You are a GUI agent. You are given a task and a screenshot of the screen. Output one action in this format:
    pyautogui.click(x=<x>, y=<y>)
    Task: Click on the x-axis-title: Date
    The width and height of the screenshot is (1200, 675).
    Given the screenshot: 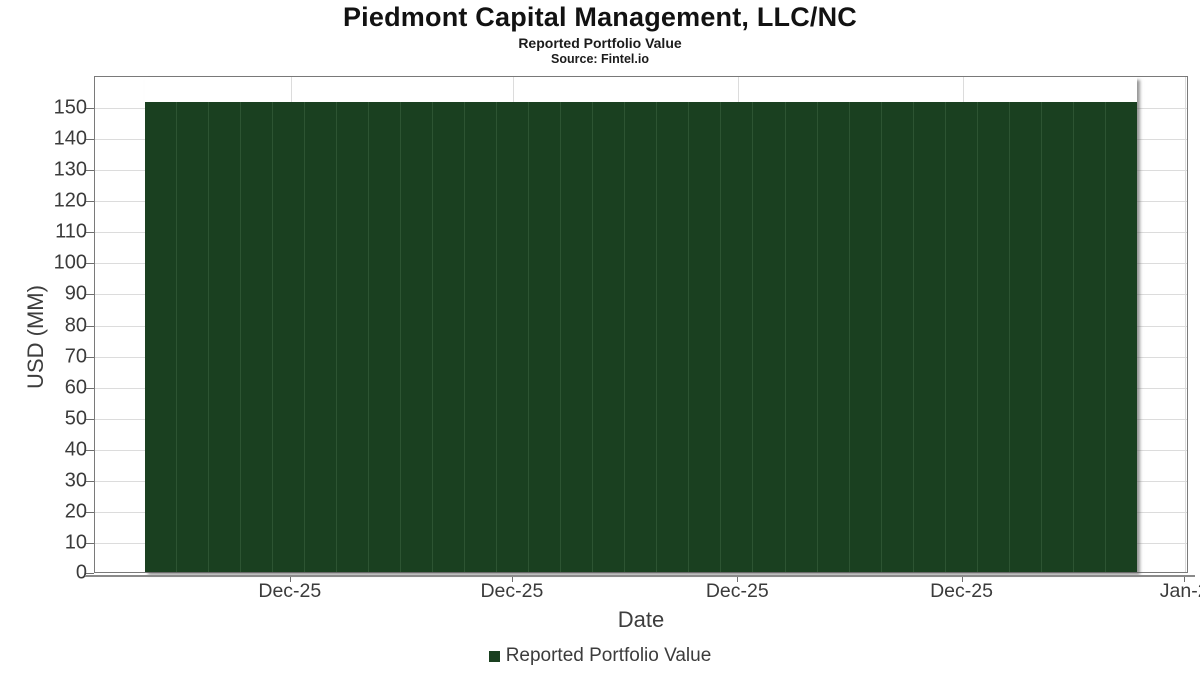 What is the action you would take?
    pyautogui.click(x=641, y=619)
    